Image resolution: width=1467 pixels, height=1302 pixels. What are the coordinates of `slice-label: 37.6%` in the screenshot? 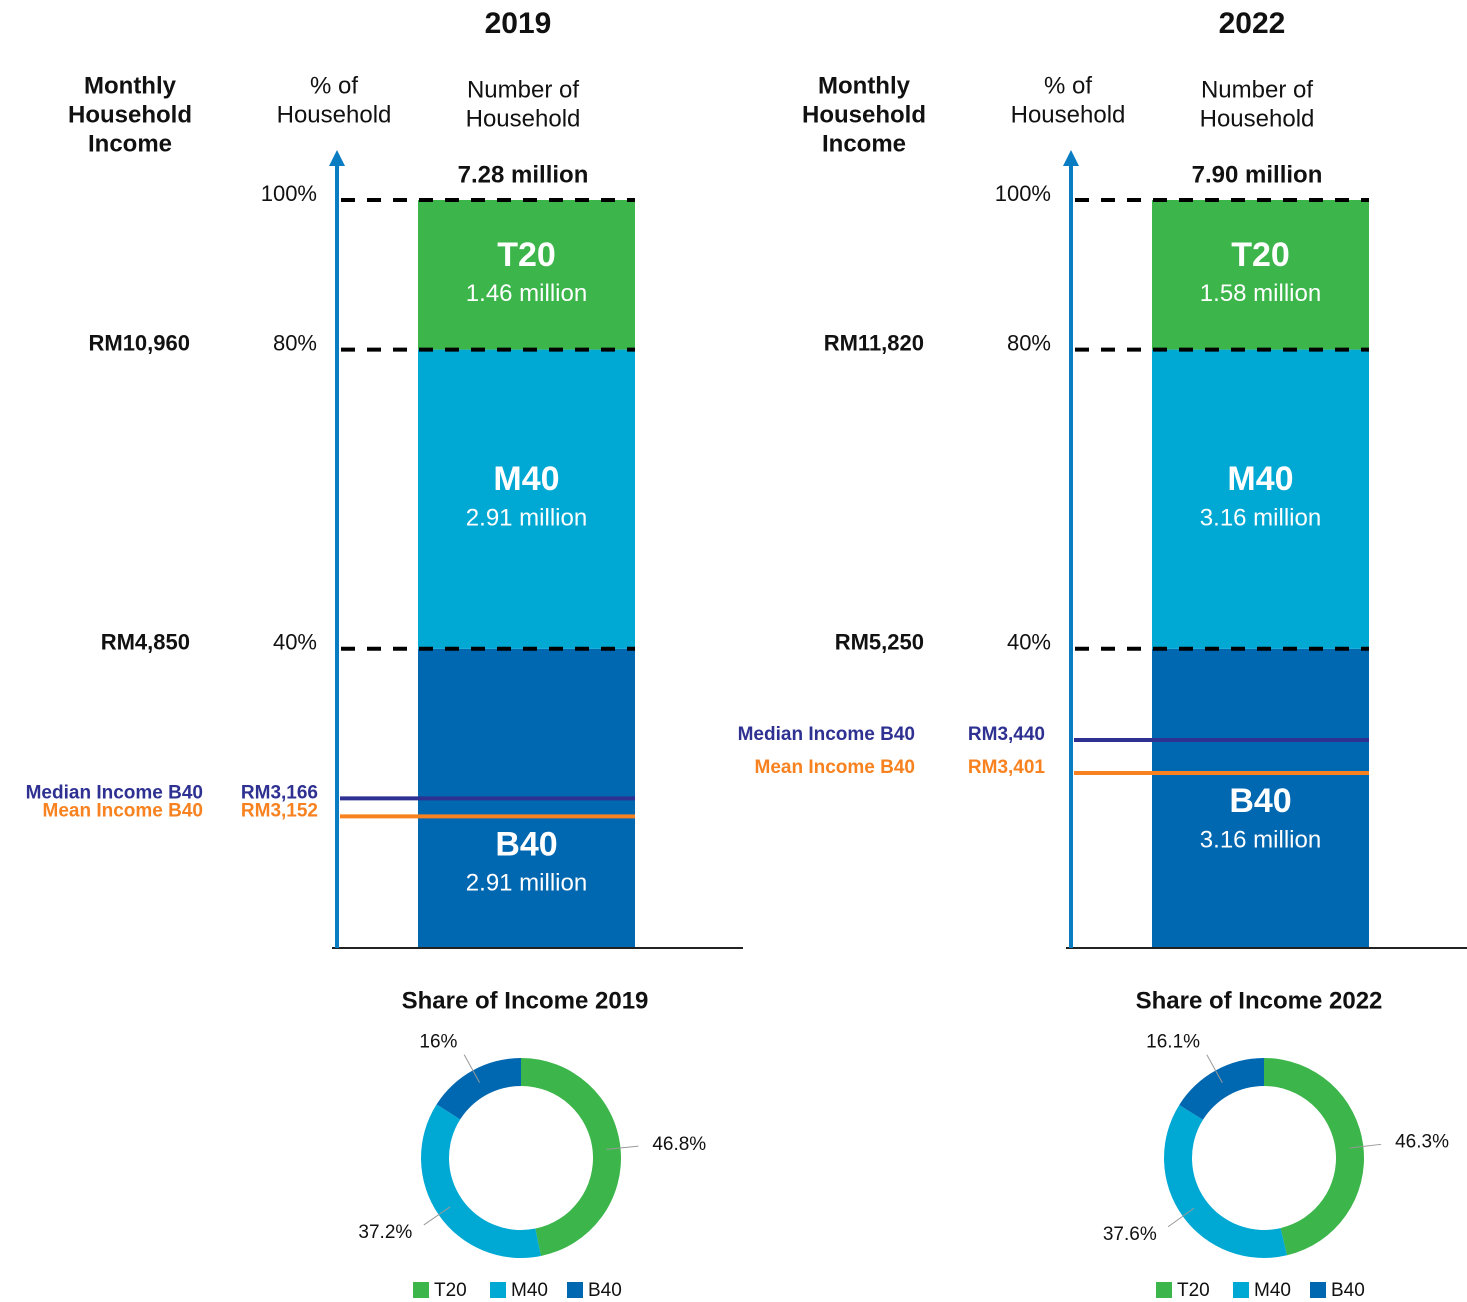 It's located at (1130, 1234).